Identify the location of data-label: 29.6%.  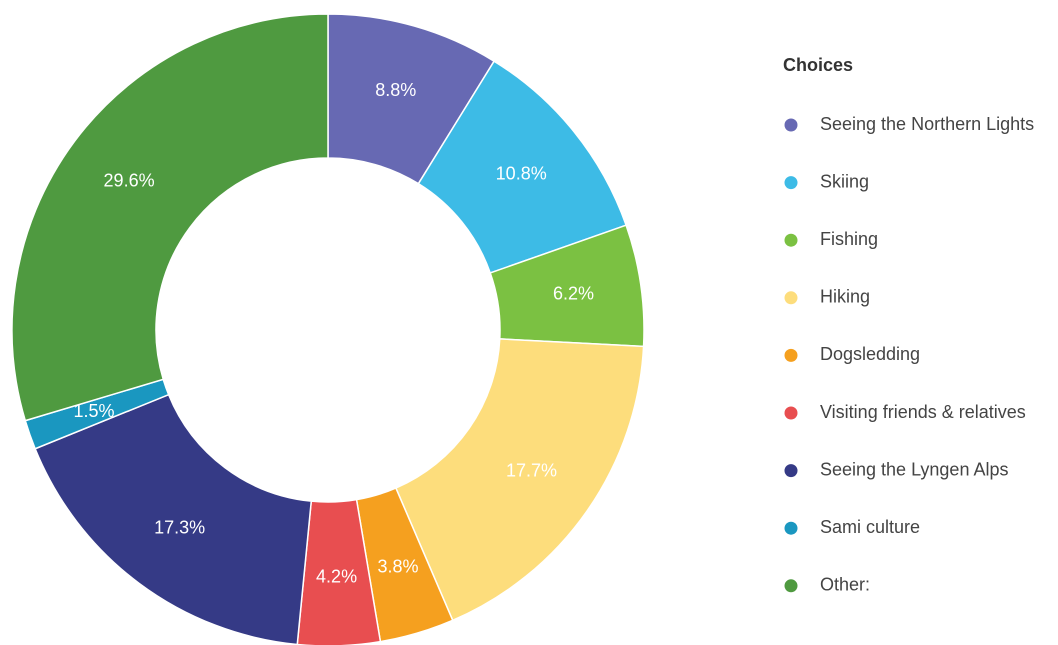
(129, 181).